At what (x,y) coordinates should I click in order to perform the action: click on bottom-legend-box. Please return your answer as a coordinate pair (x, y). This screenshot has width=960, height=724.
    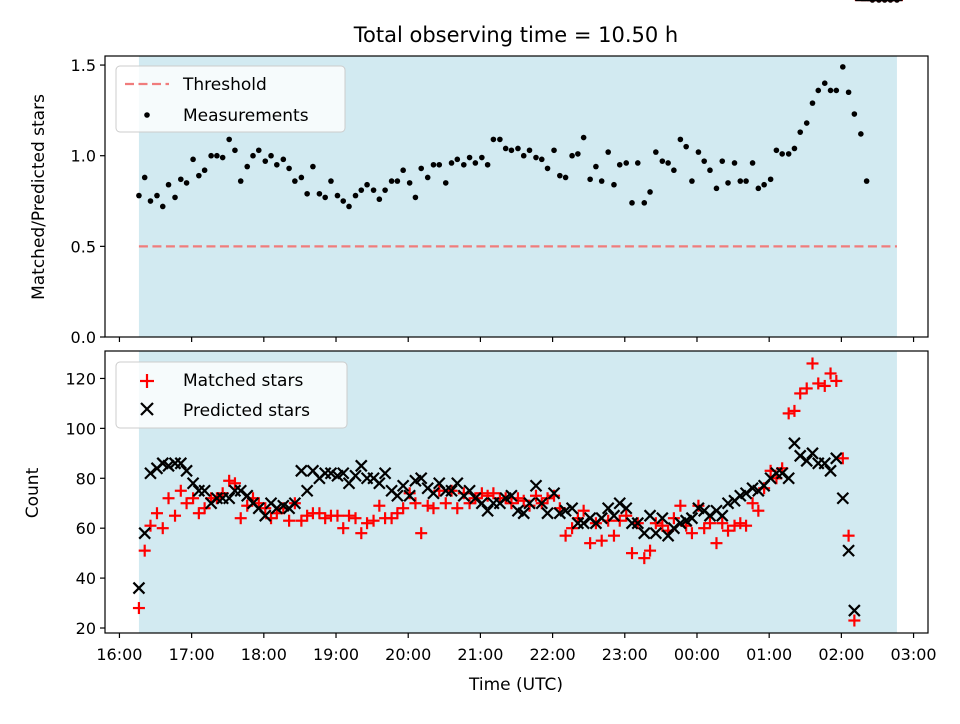
    Looking at the image, I should click on (231, 395).